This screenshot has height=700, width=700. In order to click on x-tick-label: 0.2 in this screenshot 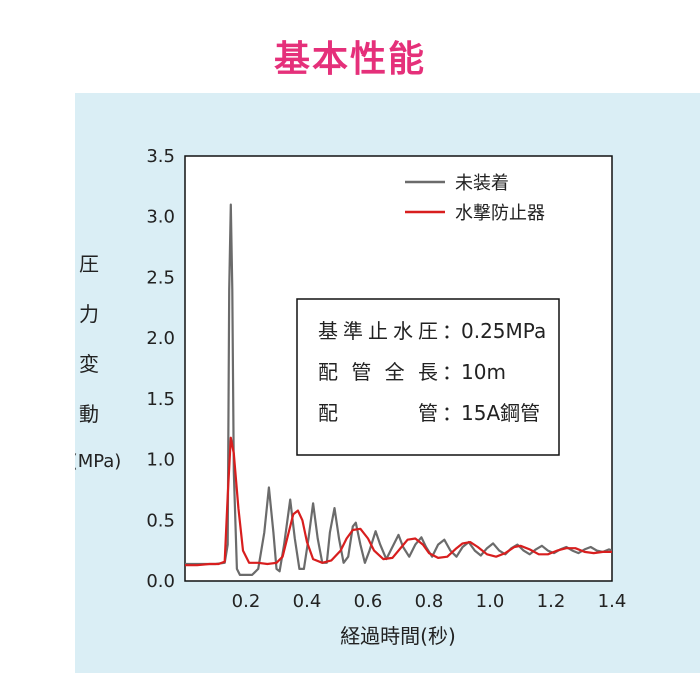, I will do `click(246, 601)`.